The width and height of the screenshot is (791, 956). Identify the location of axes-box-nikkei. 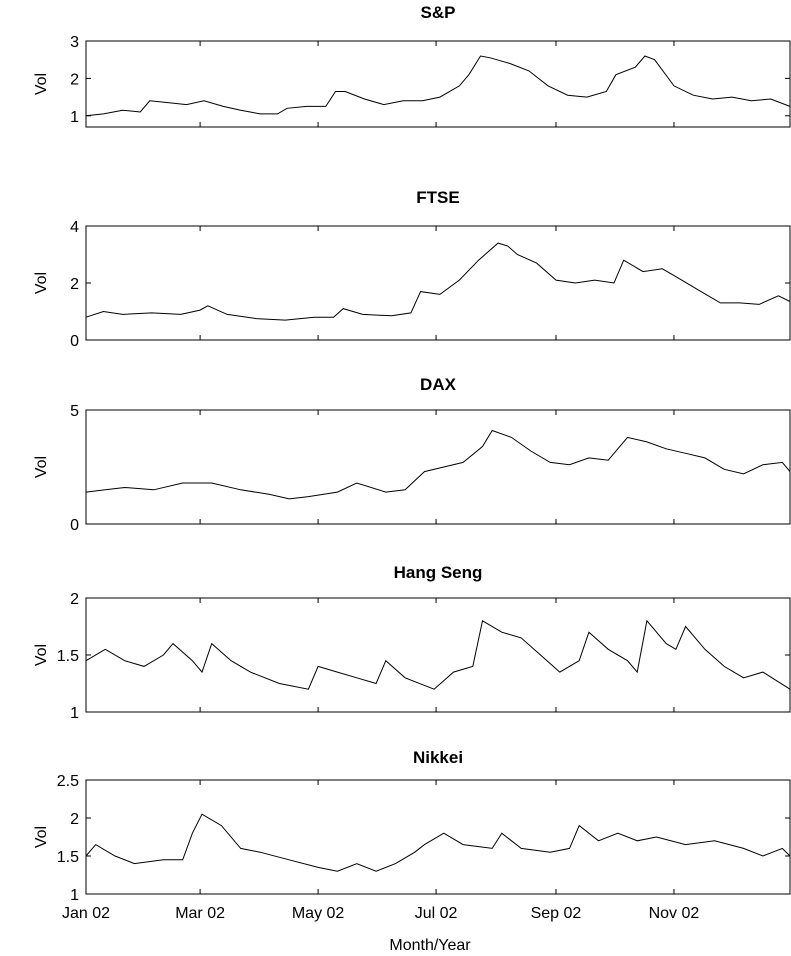
(438, 837).